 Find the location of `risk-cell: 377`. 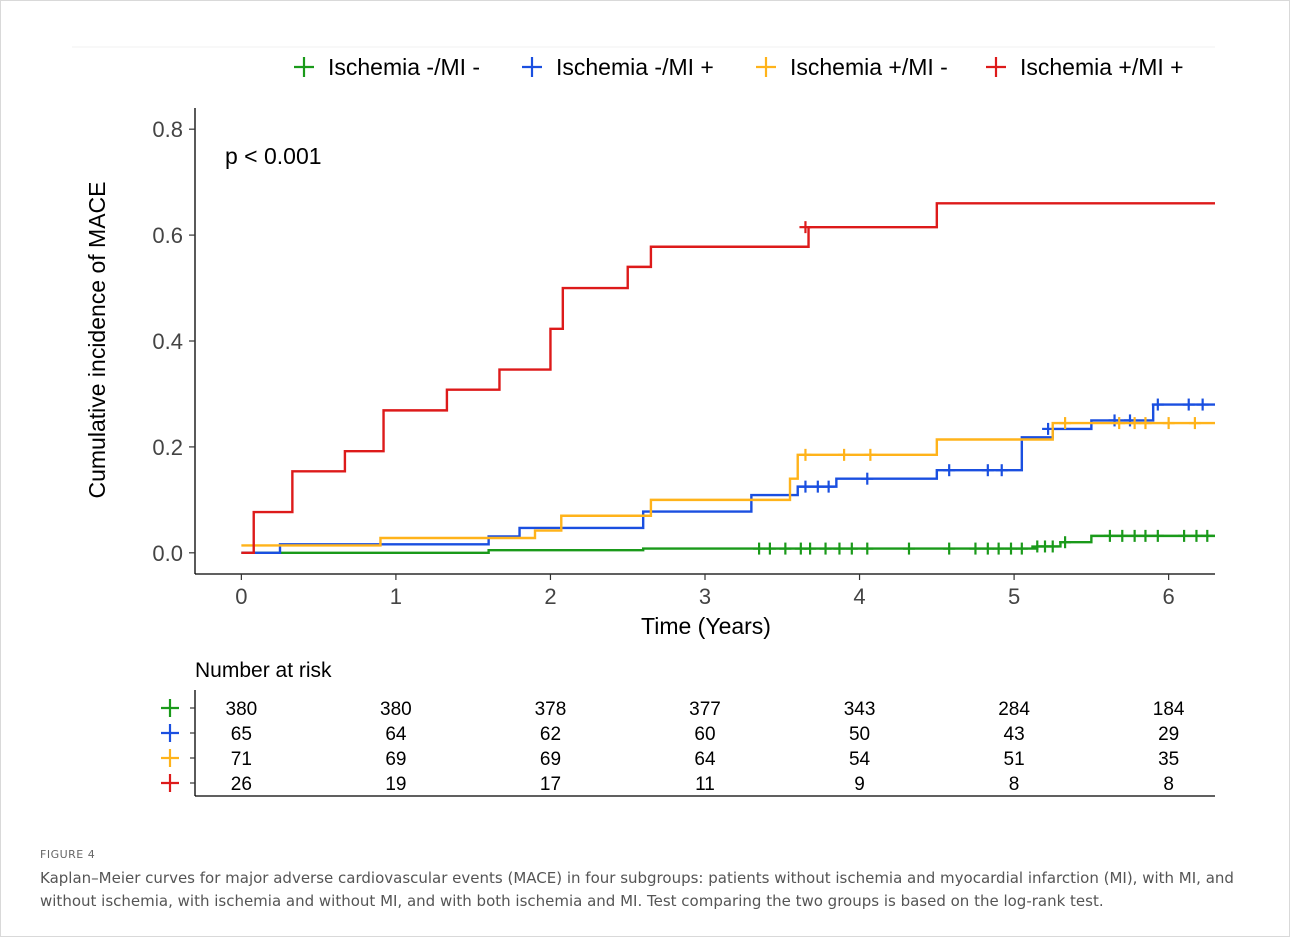

risk-cell: 377 is located at coordinates (705, 709).